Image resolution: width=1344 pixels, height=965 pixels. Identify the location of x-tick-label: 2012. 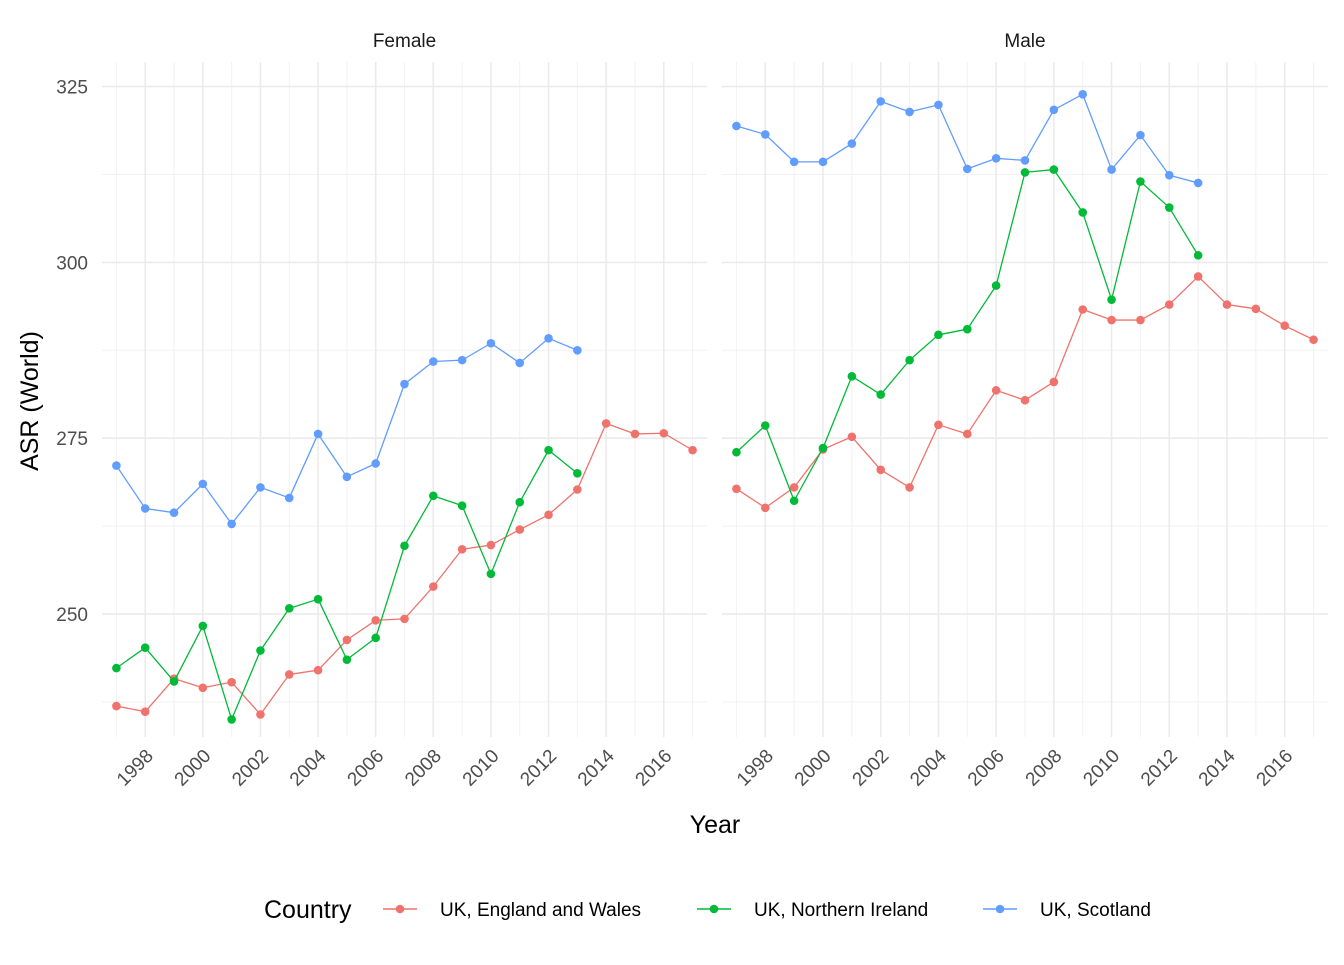
(1159, 768).